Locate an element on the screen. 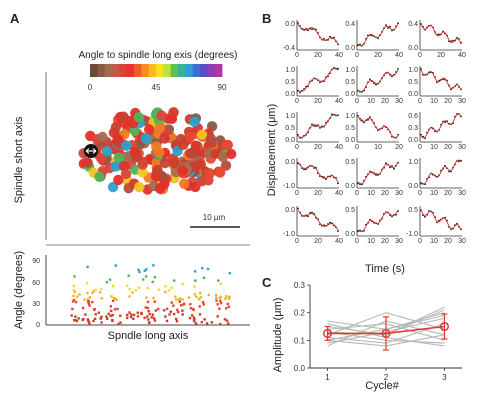 This screenshot has height=403, width=500. panel-label-b: B is located at coordinates (266, 18).